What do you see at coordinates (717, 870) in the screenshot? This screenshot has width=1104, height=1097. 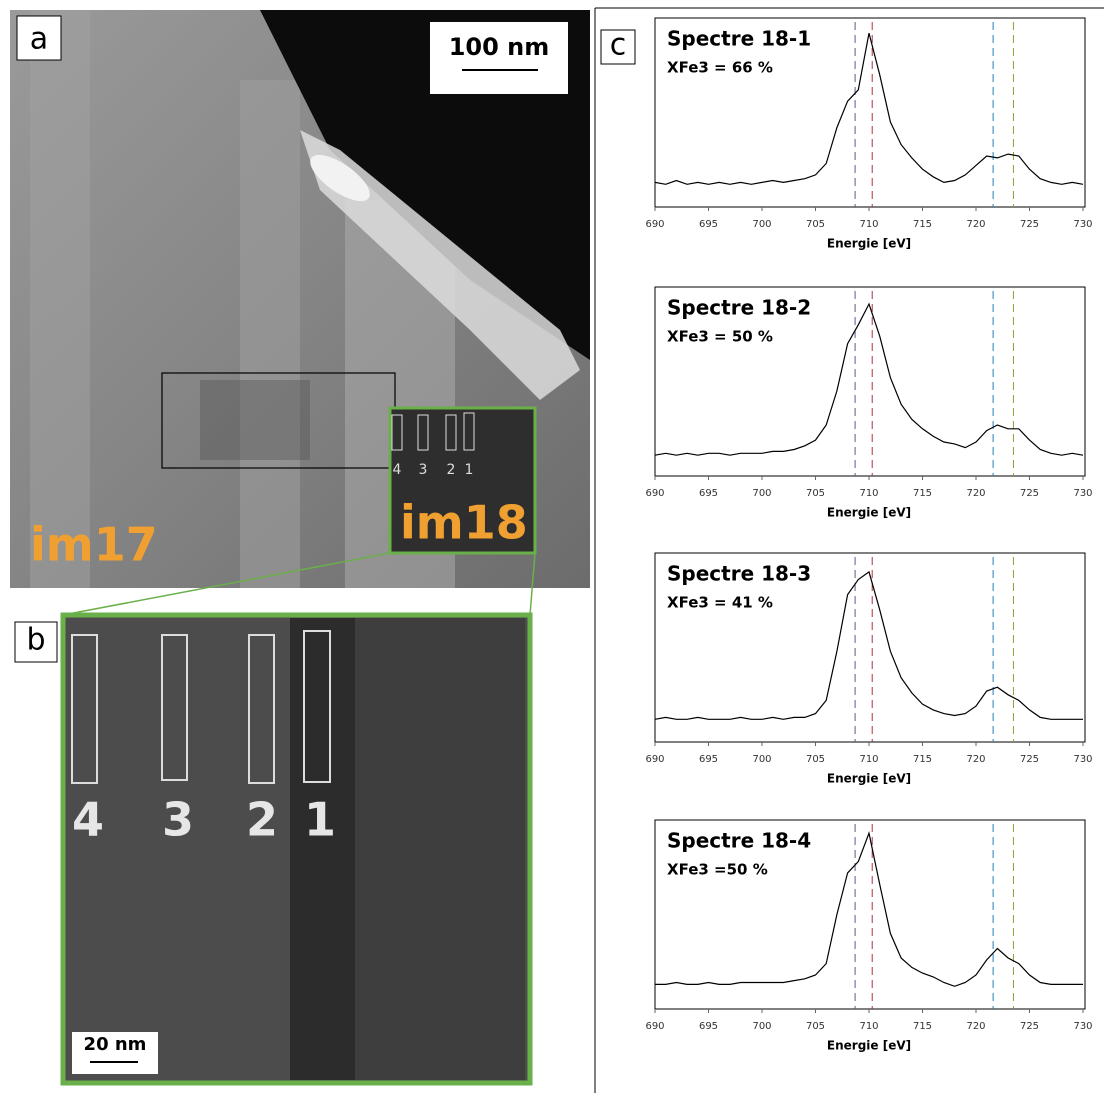 I see `chart-subtitle: XFe3 =50 %` at bounding box center [717, 870].